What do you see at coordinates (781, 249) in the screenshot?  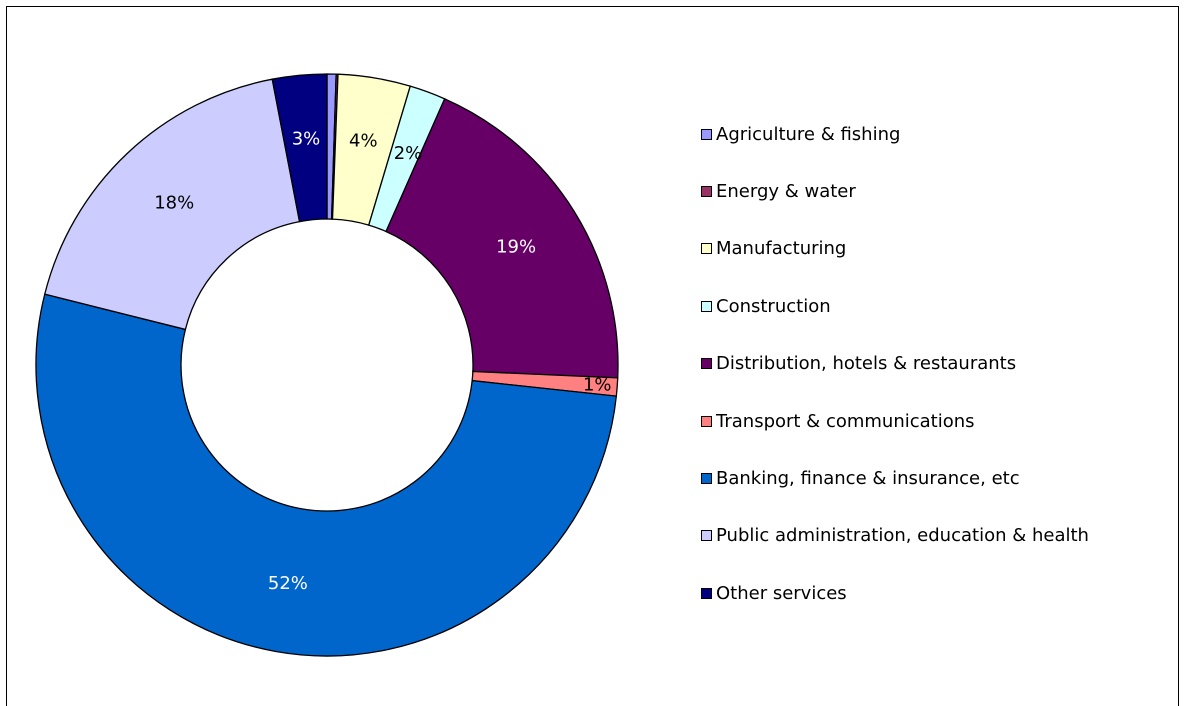 I see `legend-label: Manufacturing` at bounding box center [781, 249].